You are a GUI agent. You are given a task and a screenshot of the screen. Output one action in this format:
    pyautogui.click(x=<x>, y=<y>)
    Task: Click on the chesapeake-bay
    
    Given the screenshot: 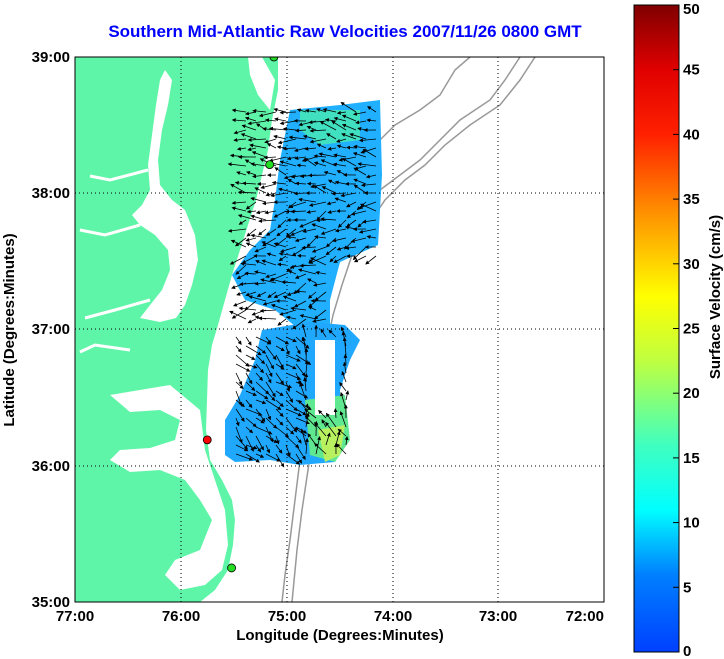 What is the action you would take?
    pyautogui.click(x=165, y=196)
    